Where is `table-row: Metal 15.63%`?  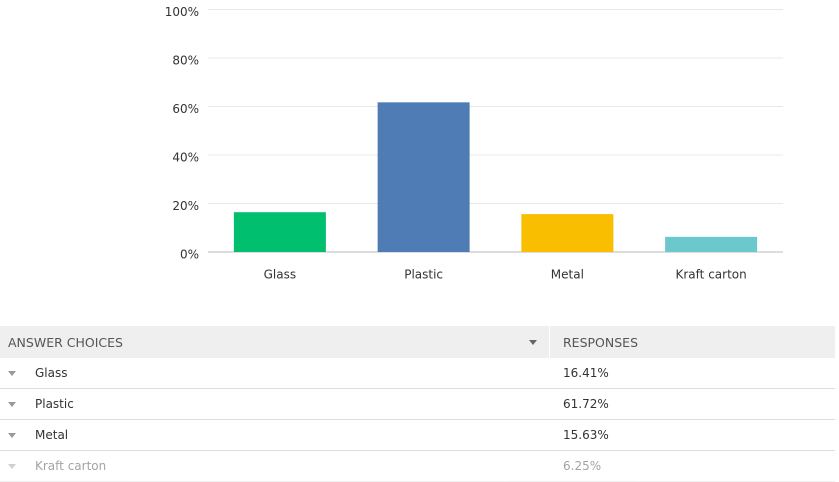 table-row: Metal 15.63% is located at coordinates (417, 435).